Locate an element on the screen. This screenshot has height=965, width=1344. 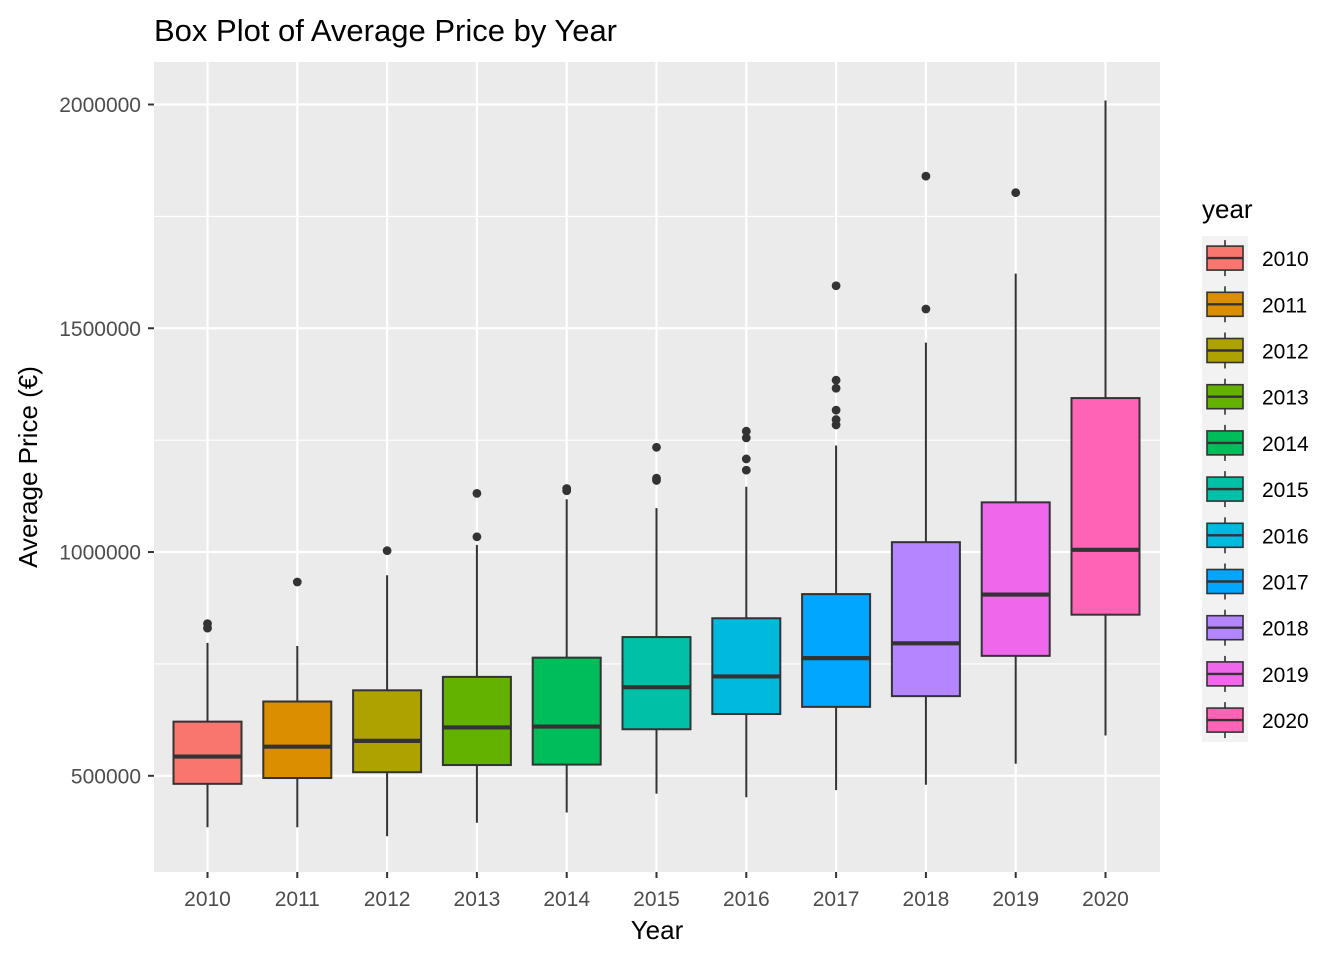
legend-label: 2018 is located at coordinates (1285, 629).